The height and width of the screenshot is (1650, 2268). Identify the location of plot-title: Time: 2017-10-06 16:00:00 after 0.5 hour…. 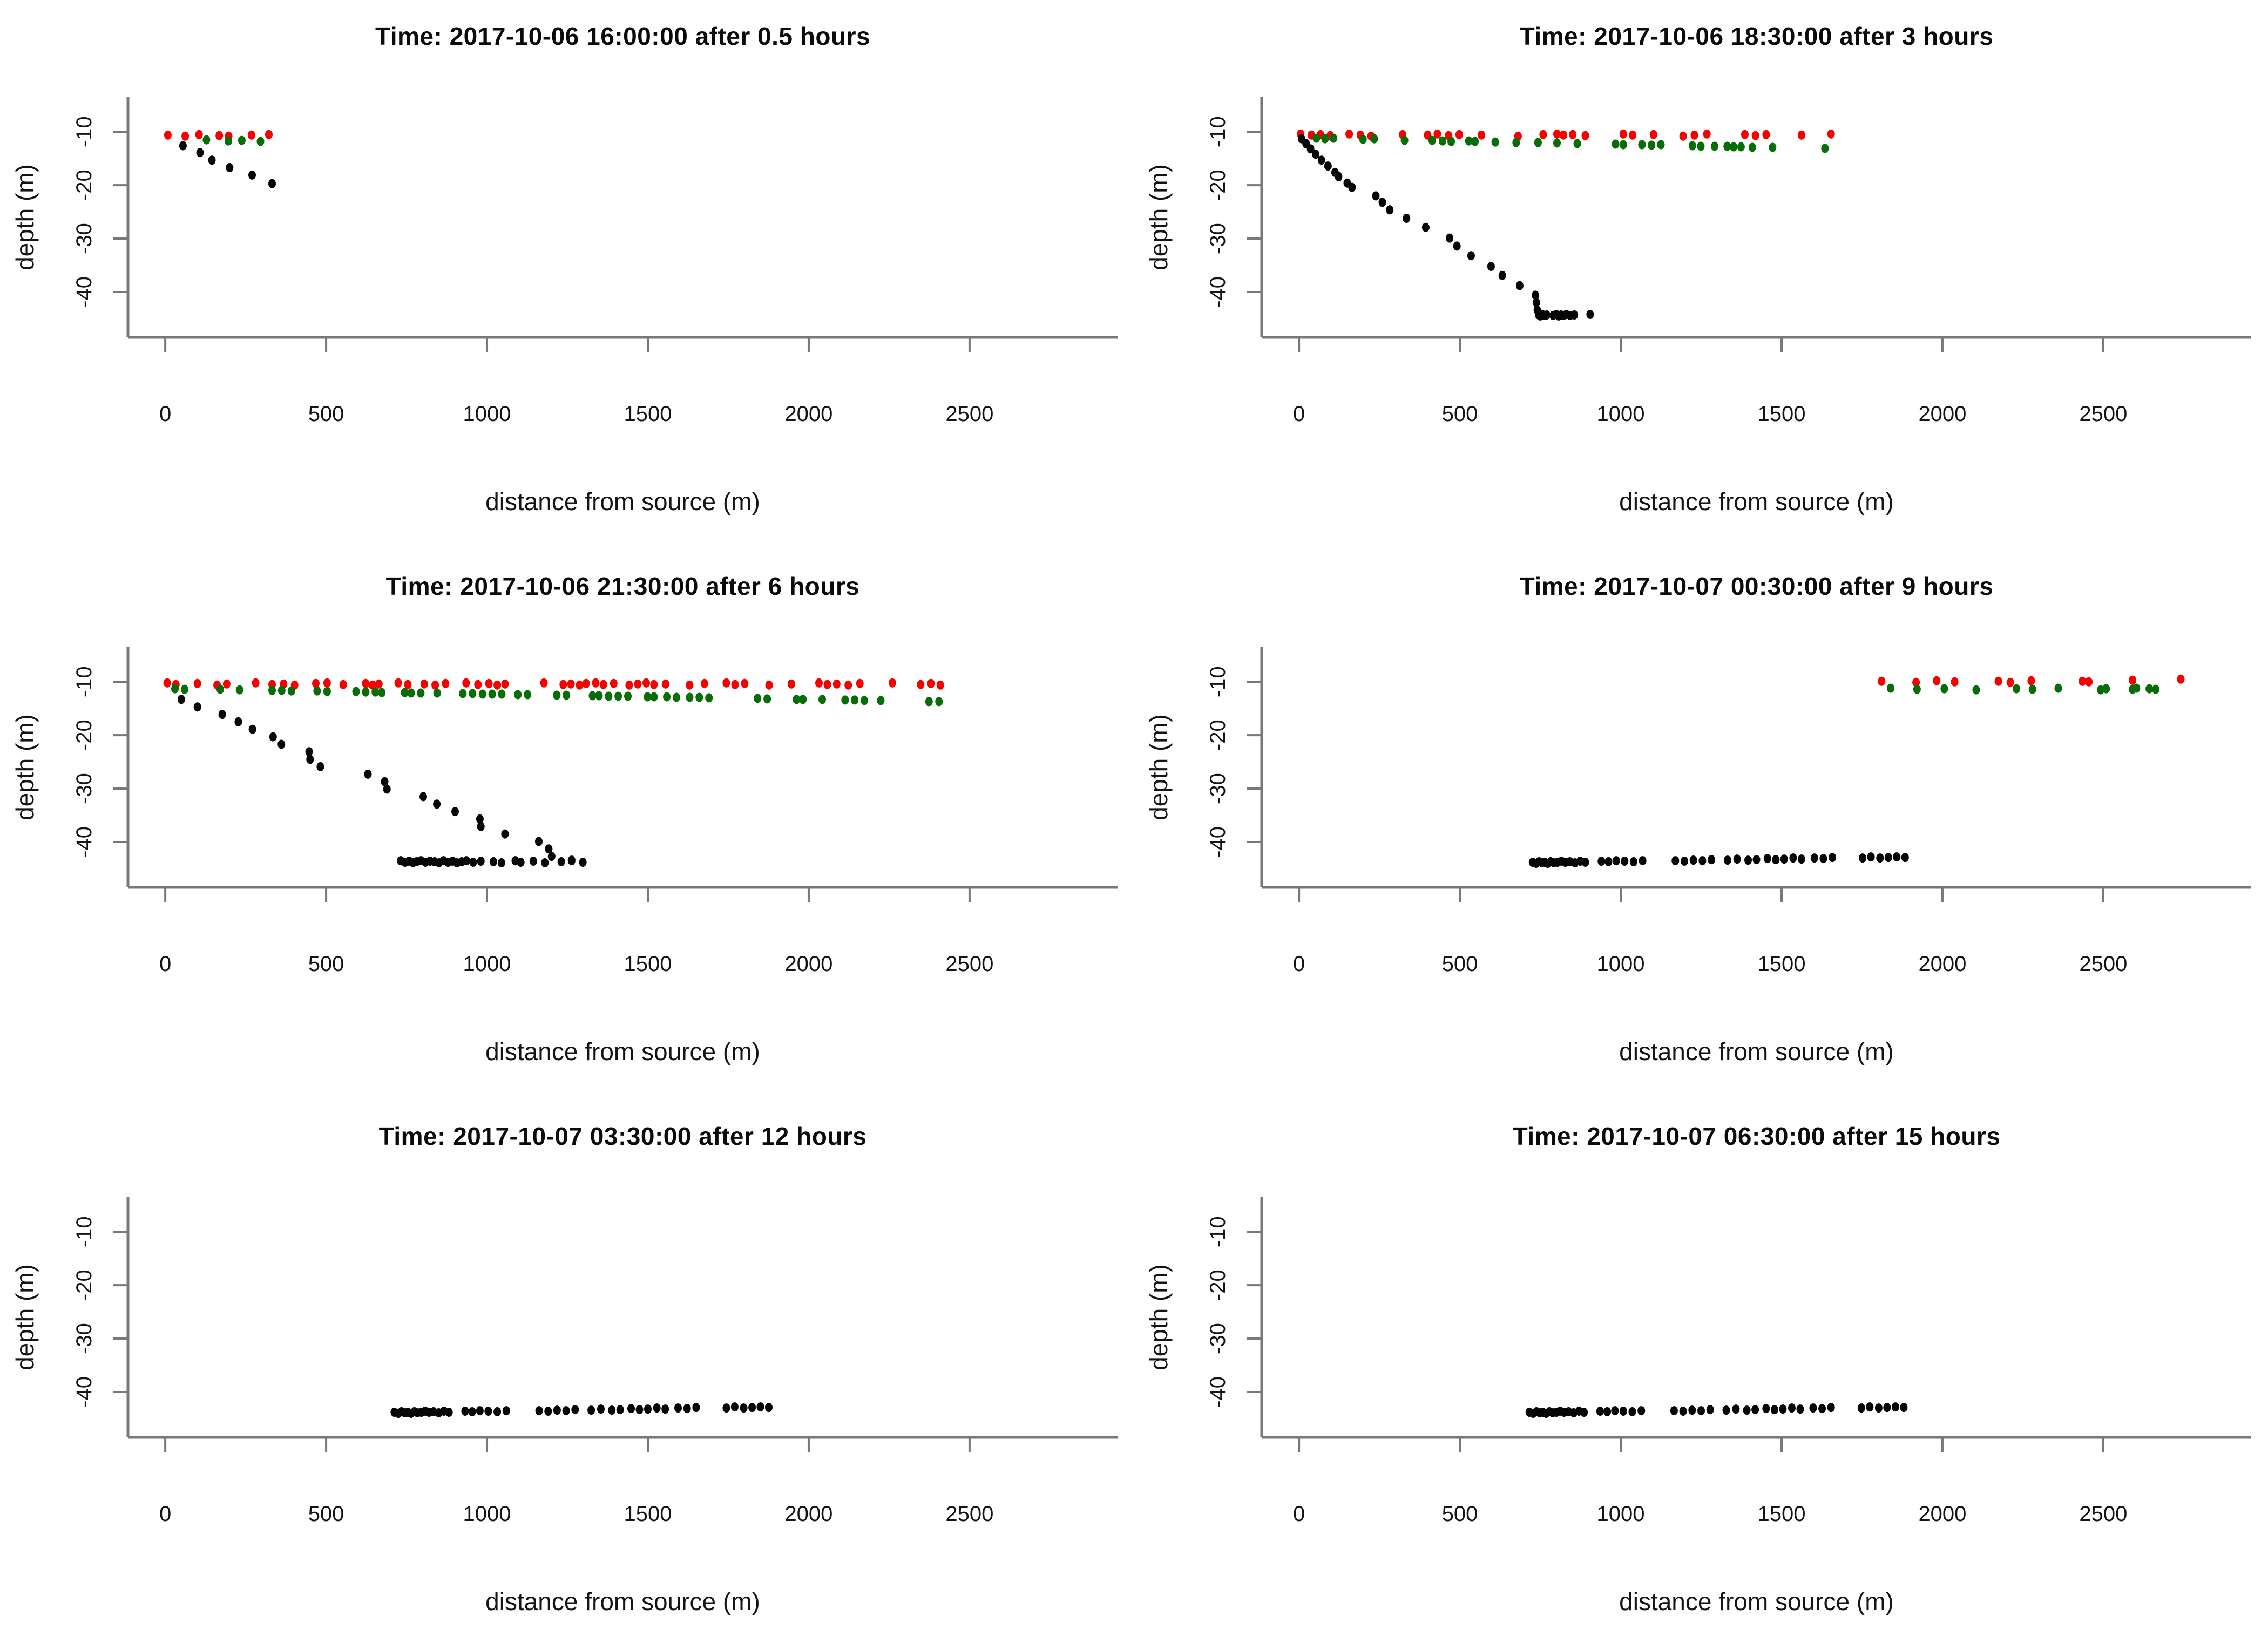
(623, 36).